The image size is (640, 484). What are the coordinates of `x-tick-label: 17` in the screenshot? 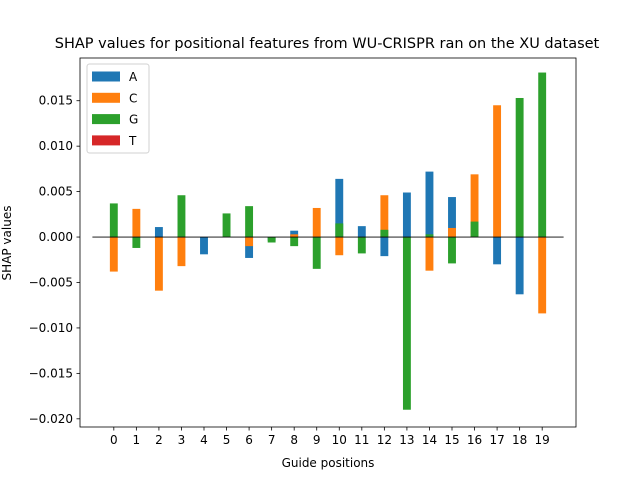 It's located at (496, 440).